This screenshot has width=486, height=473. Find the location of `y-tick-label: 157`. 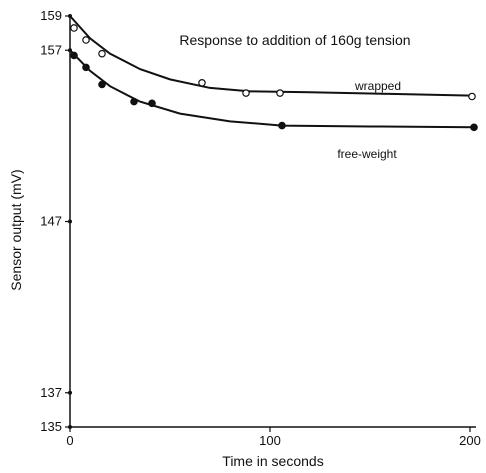

y-tick-label: 157 is located at coordinates (51, 49).